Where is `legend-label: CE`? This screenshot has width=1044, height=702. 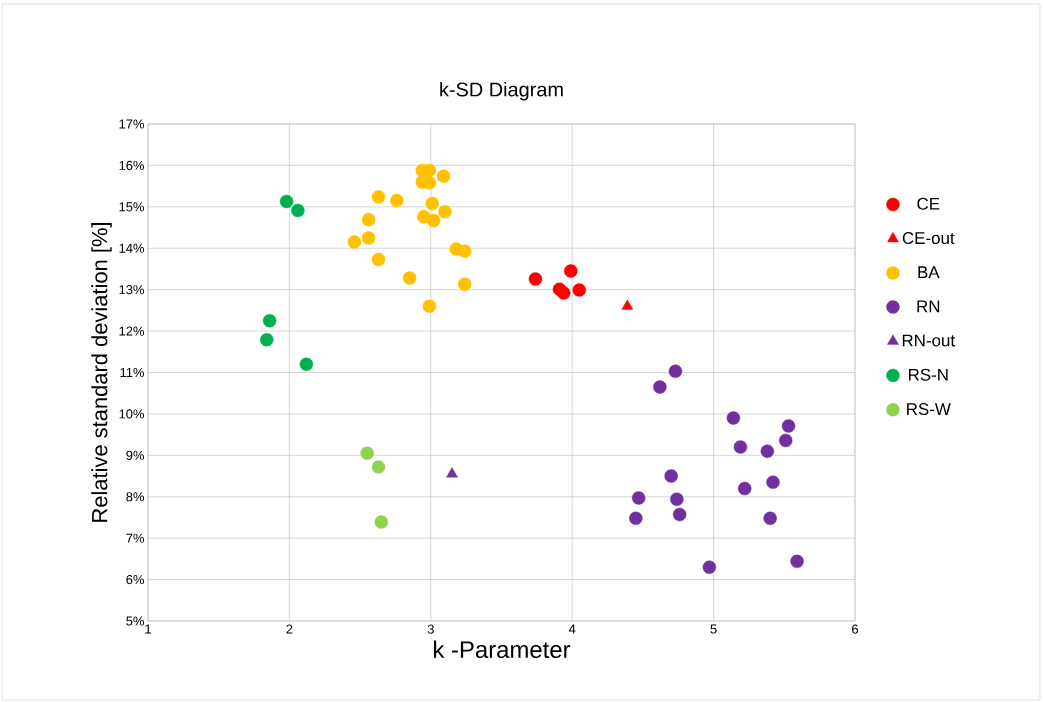 legend-label: CE is located at coordinates (928, 203).